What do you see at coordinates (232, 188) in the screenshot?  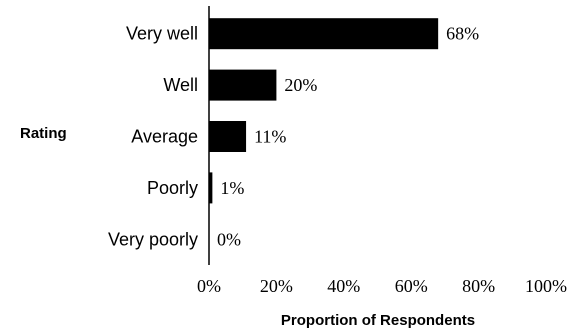 I see `data-label: 1%` at bounding box center [232, 188].